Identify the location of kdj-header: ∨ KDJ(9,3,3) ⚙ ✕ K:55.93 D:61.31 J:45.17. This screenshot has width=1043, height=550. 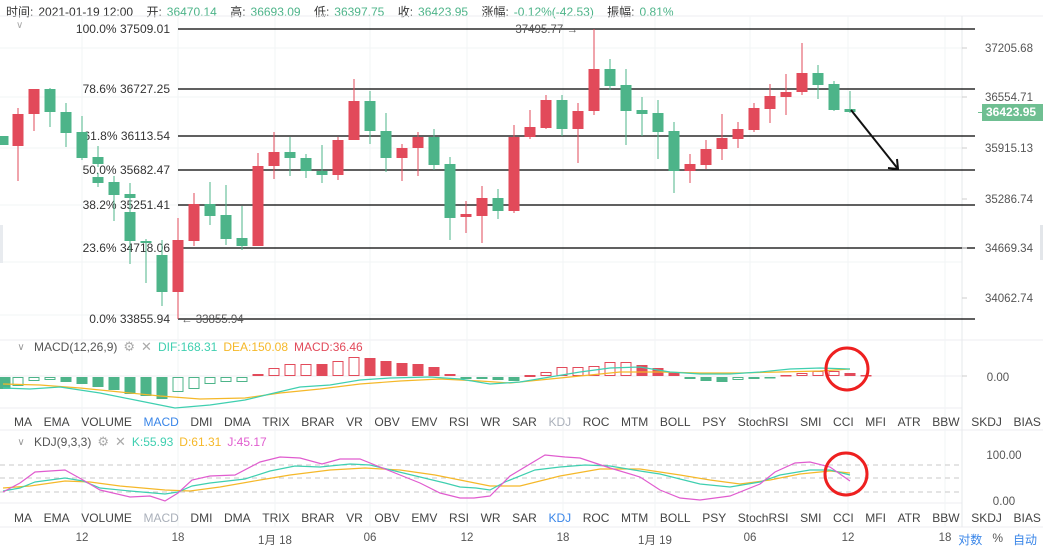
(140, 442).